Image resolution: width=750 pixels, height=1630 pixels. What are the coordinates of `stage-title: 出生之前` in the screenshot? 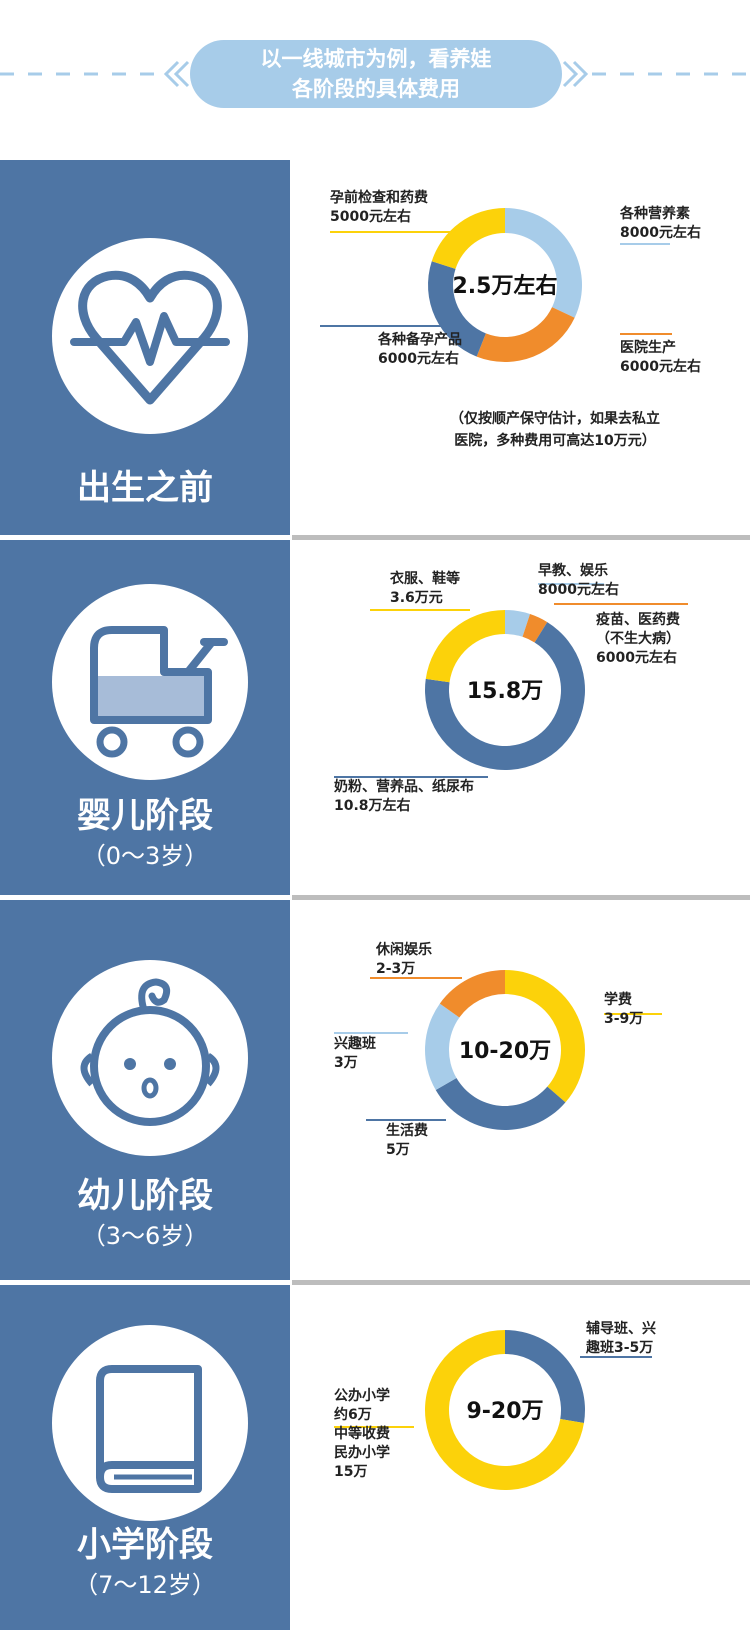 It's located at (145, 488).